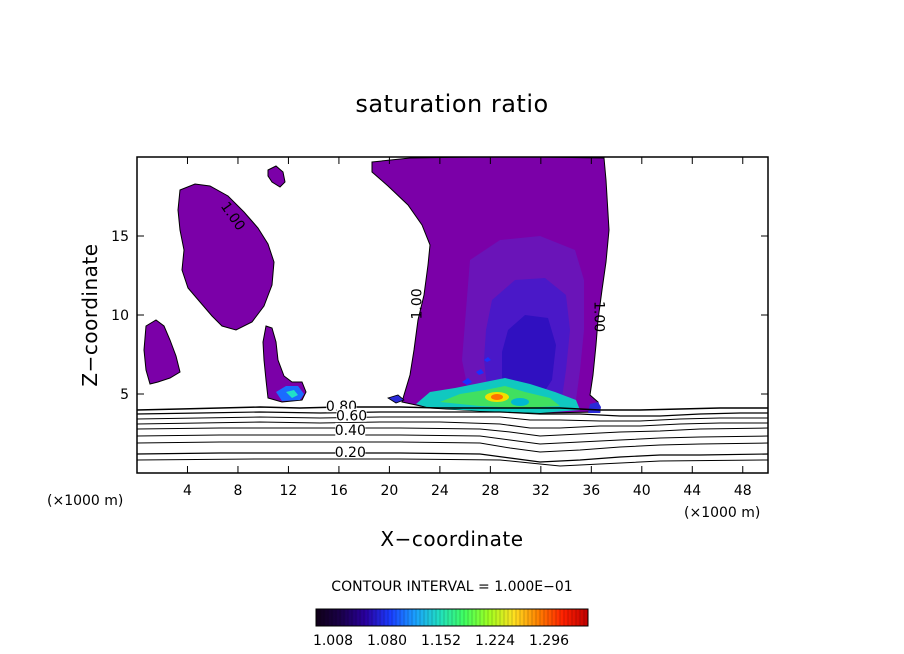  What do you see at coordinates (497, 397) in the screenshot?
I see `cloud-base-orange` at bounding box center [497, 397].